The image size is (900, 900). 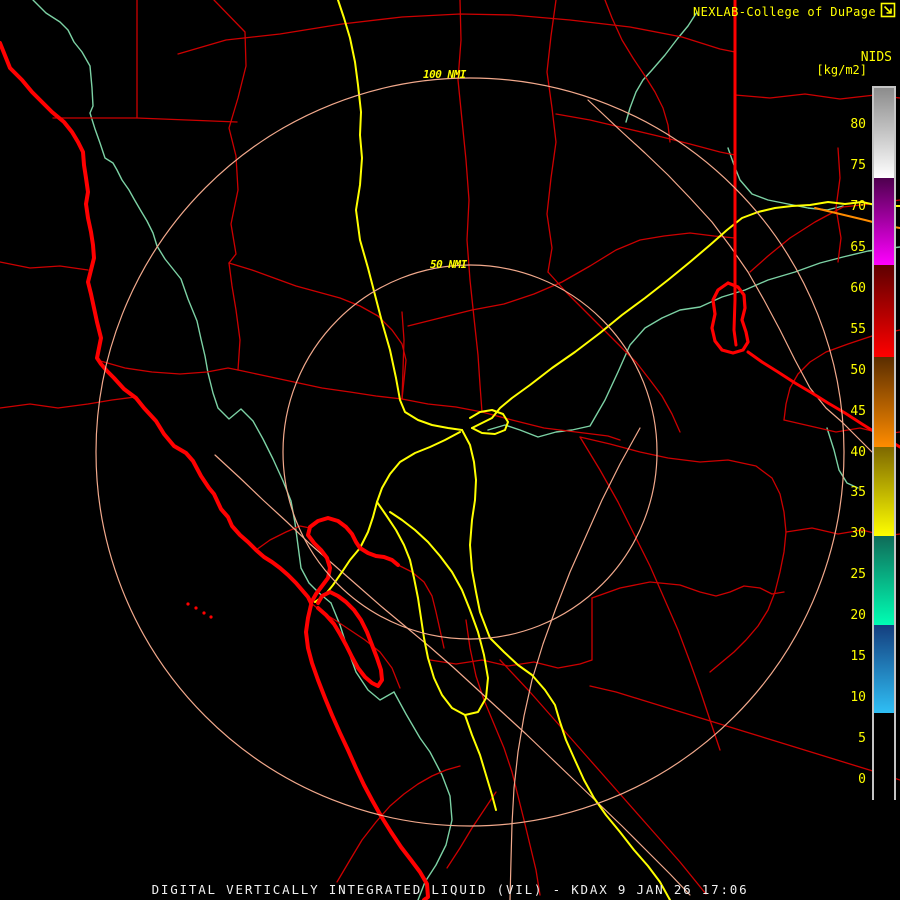 I want to click on colorbar, so click(x=884, y=443).